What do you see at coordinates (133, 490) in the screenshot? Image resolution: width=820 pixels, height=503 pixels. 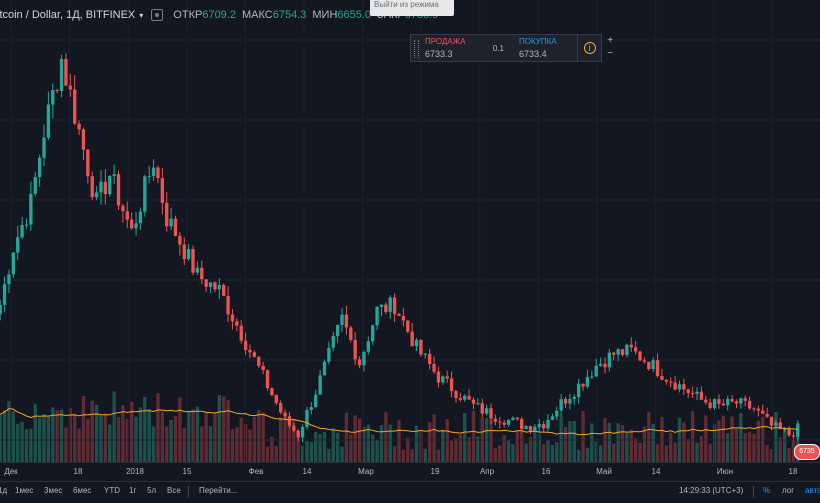 I see `range-1y: 1г` at bounding box center [133, 490].